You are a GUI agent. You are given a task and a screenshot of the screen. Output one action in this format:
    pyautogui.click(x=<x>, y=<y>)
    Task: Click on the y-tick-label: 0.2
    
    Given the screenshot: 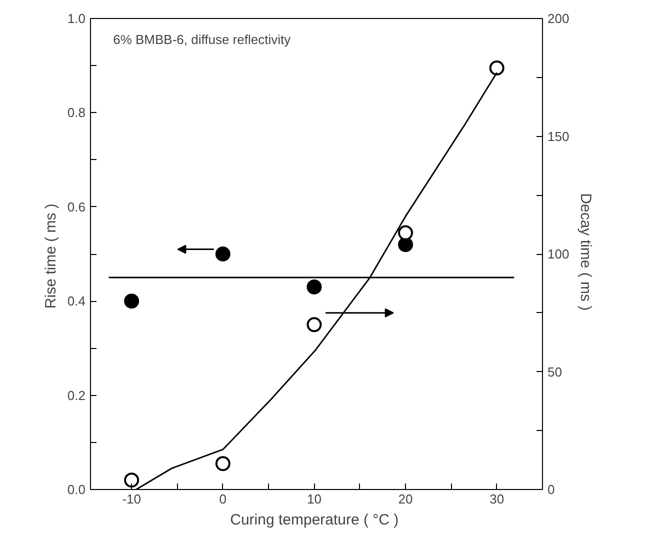 What is the action you would take?
    pyautogui.click(x=76, y=395)
    